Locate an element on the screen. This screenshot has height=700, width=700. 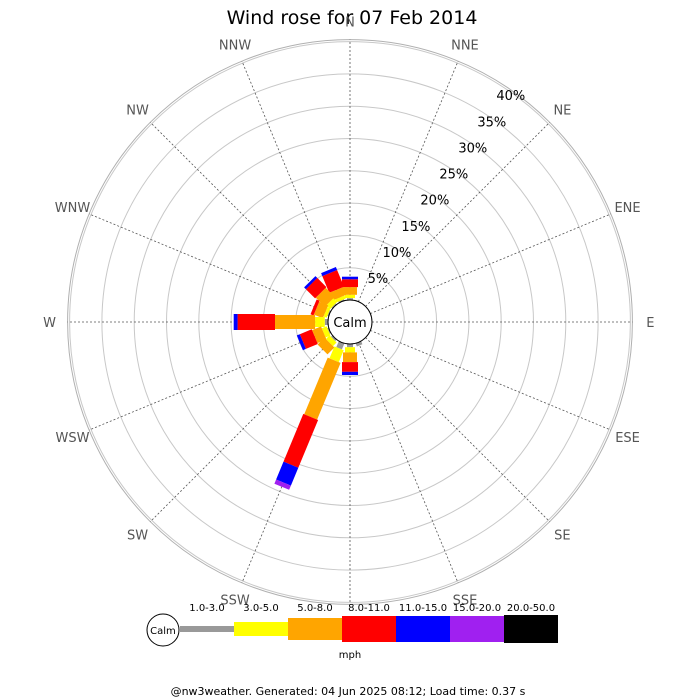
ring-label-40: 40% is located at coordinates (510, 96).